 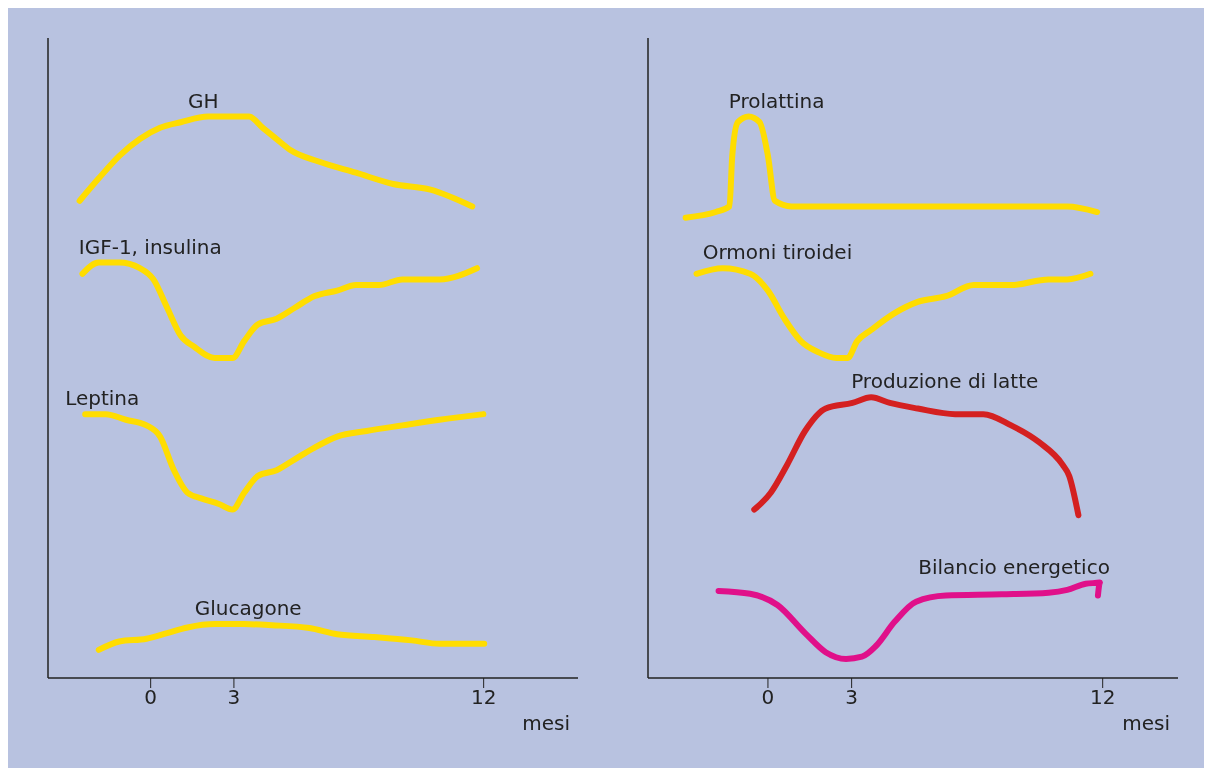 I want to click on series-label: GH, so click(x=203, y=100).